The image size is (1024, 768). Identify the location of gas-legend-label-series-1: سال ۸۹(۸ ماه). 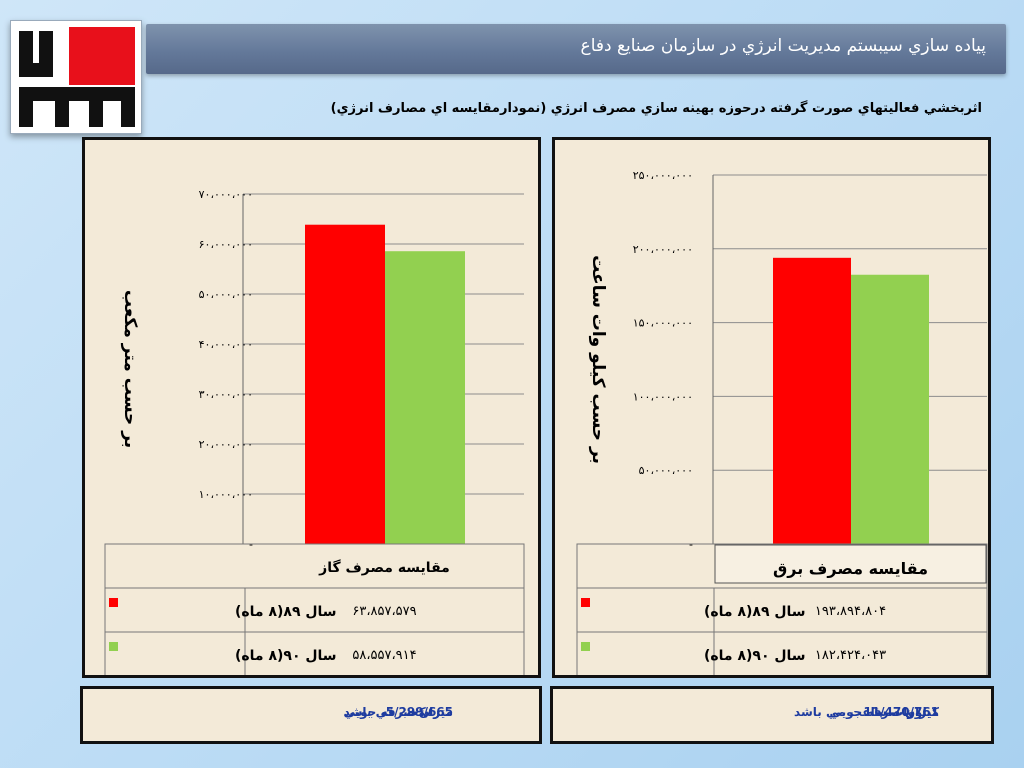
(286, 612).